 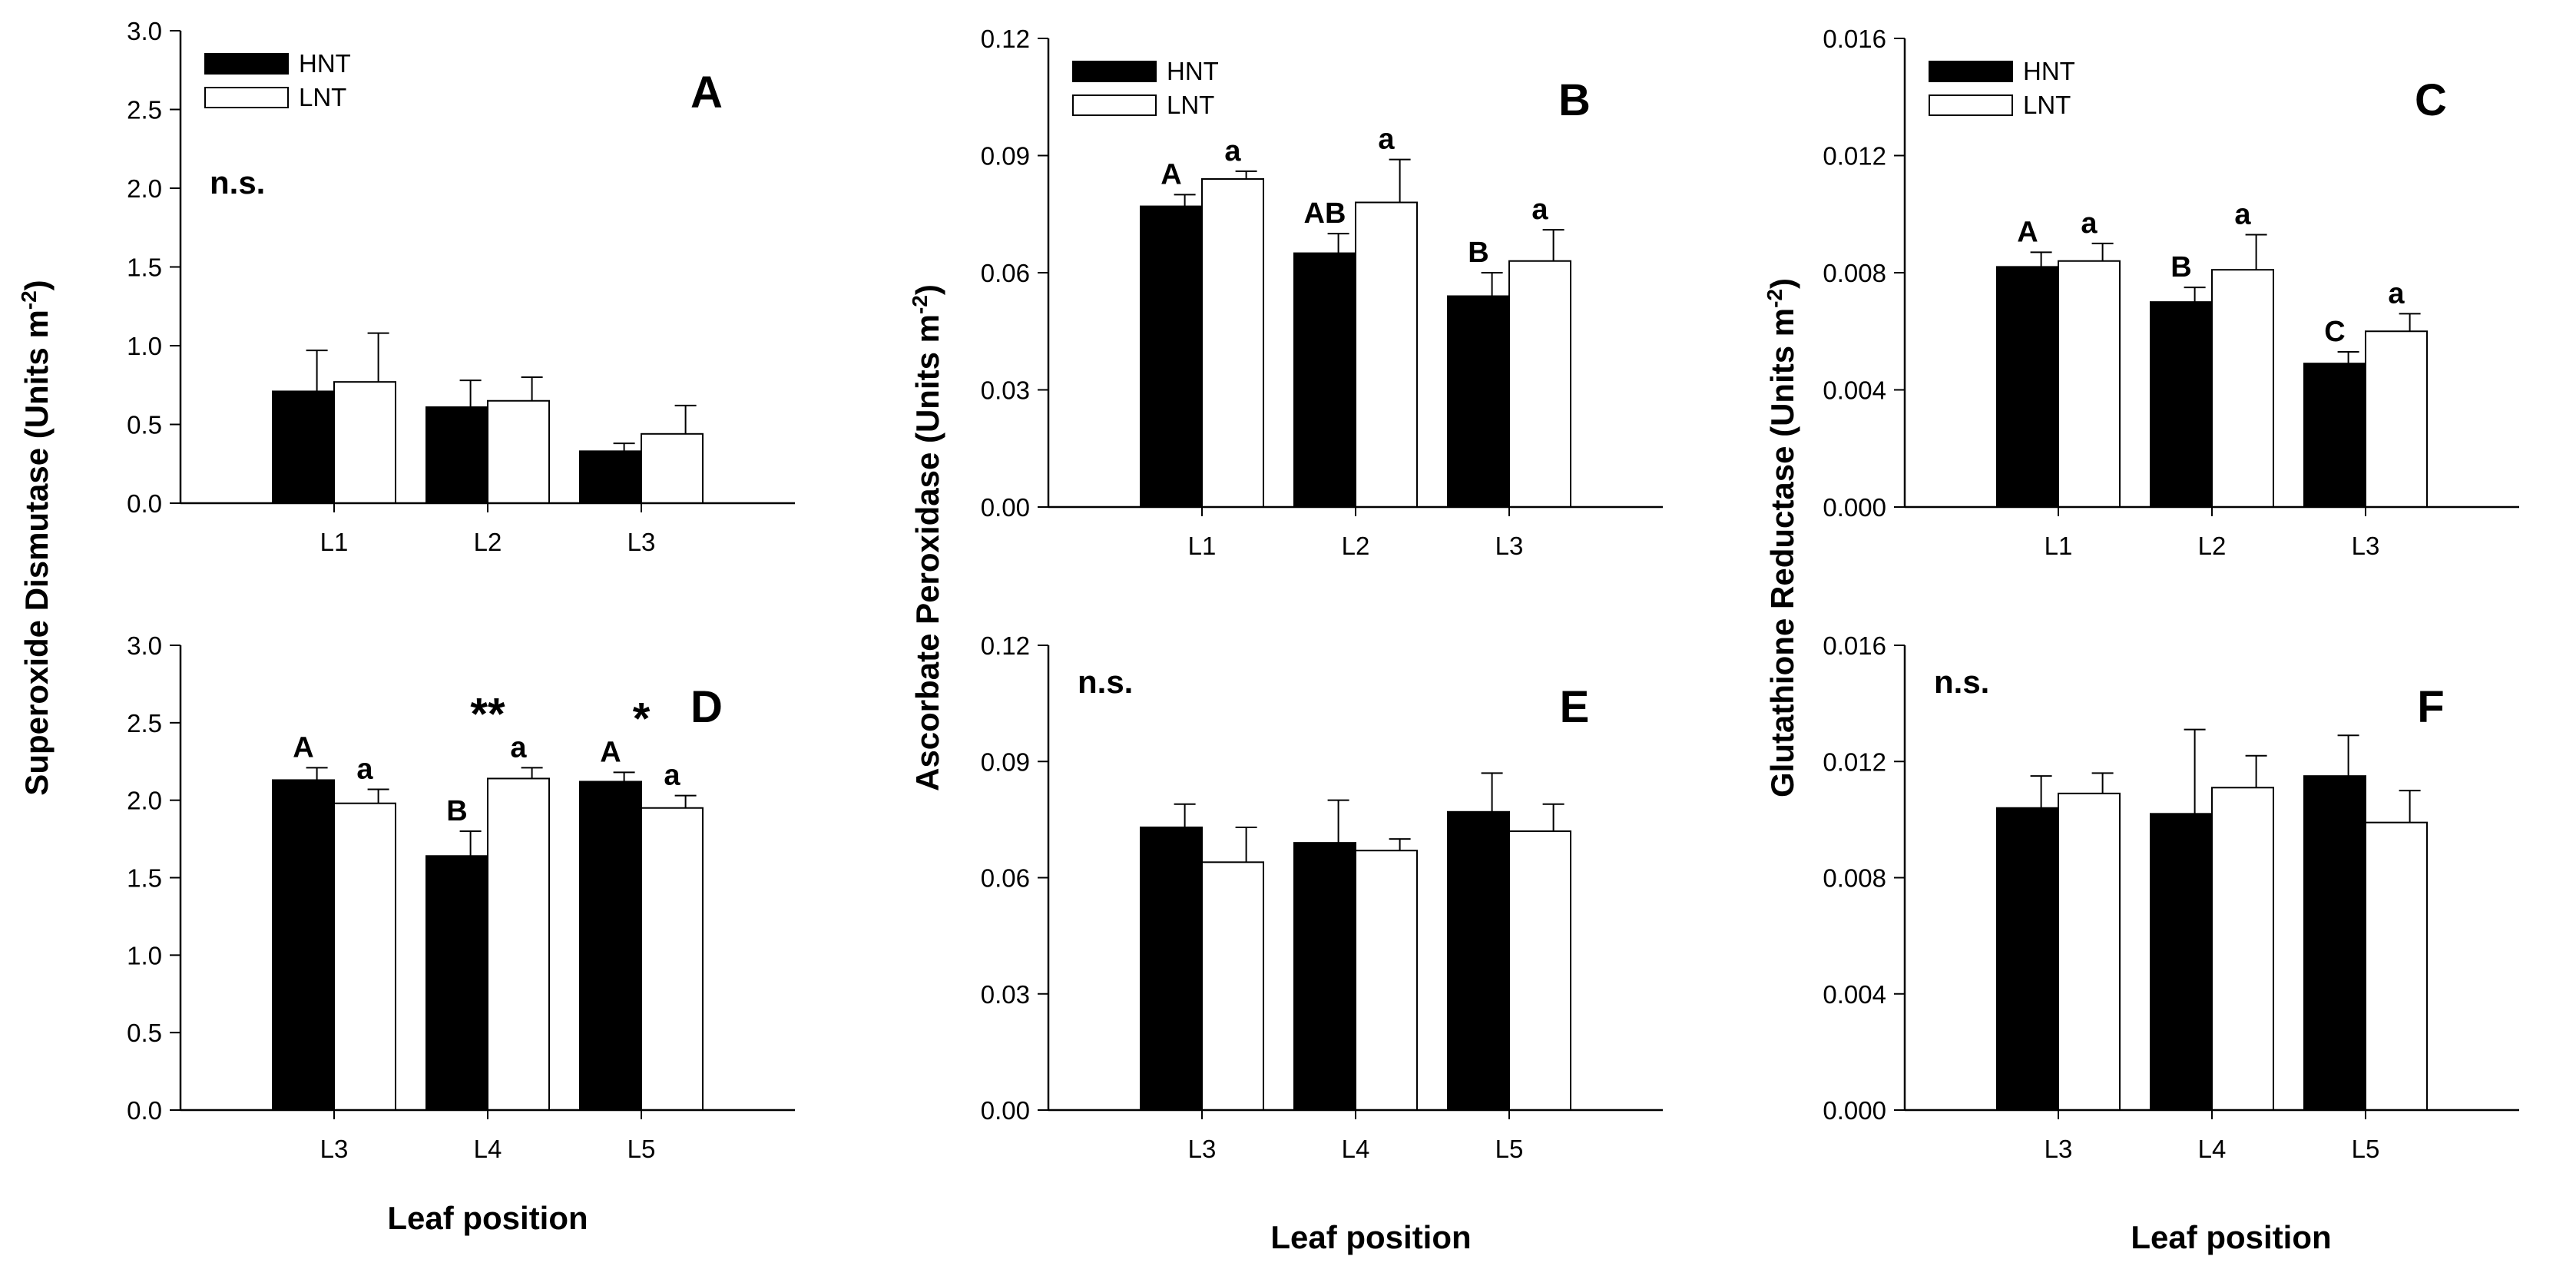 I want to click on significance-label-lnt-l4: a, so click(x=518, y=747).